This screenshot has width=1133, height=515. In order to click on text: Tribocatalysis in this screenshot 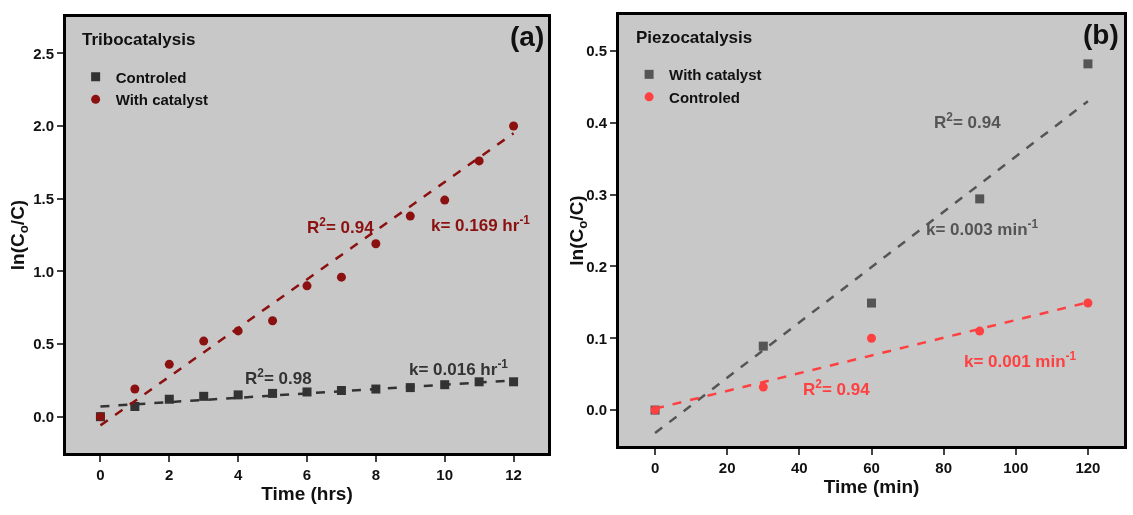, I will do `click(139, 39)`.